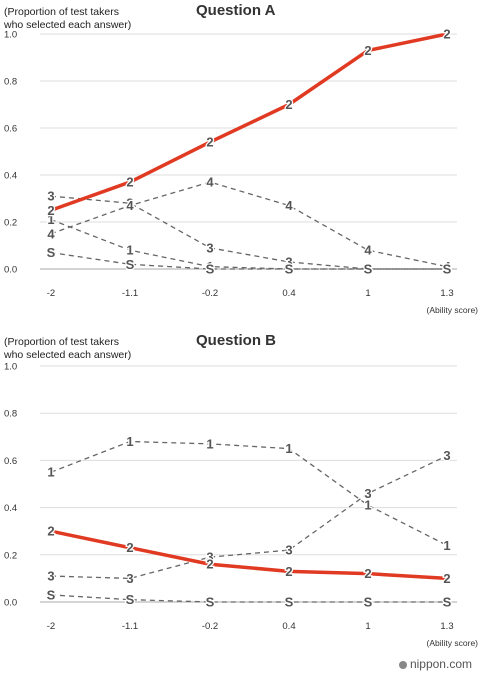  Describe the element at coordinates (458, 664) in the screenshot. I see `brand-suffix: .com` at that location.